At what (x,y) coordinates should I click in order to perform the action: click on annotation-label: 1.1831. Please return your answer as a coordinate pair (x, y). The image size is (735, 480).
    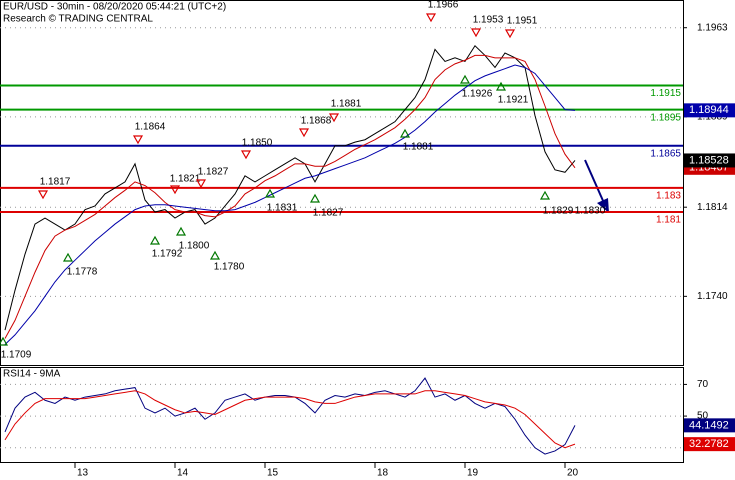
    Looking at the image, I should click on (282, 208).